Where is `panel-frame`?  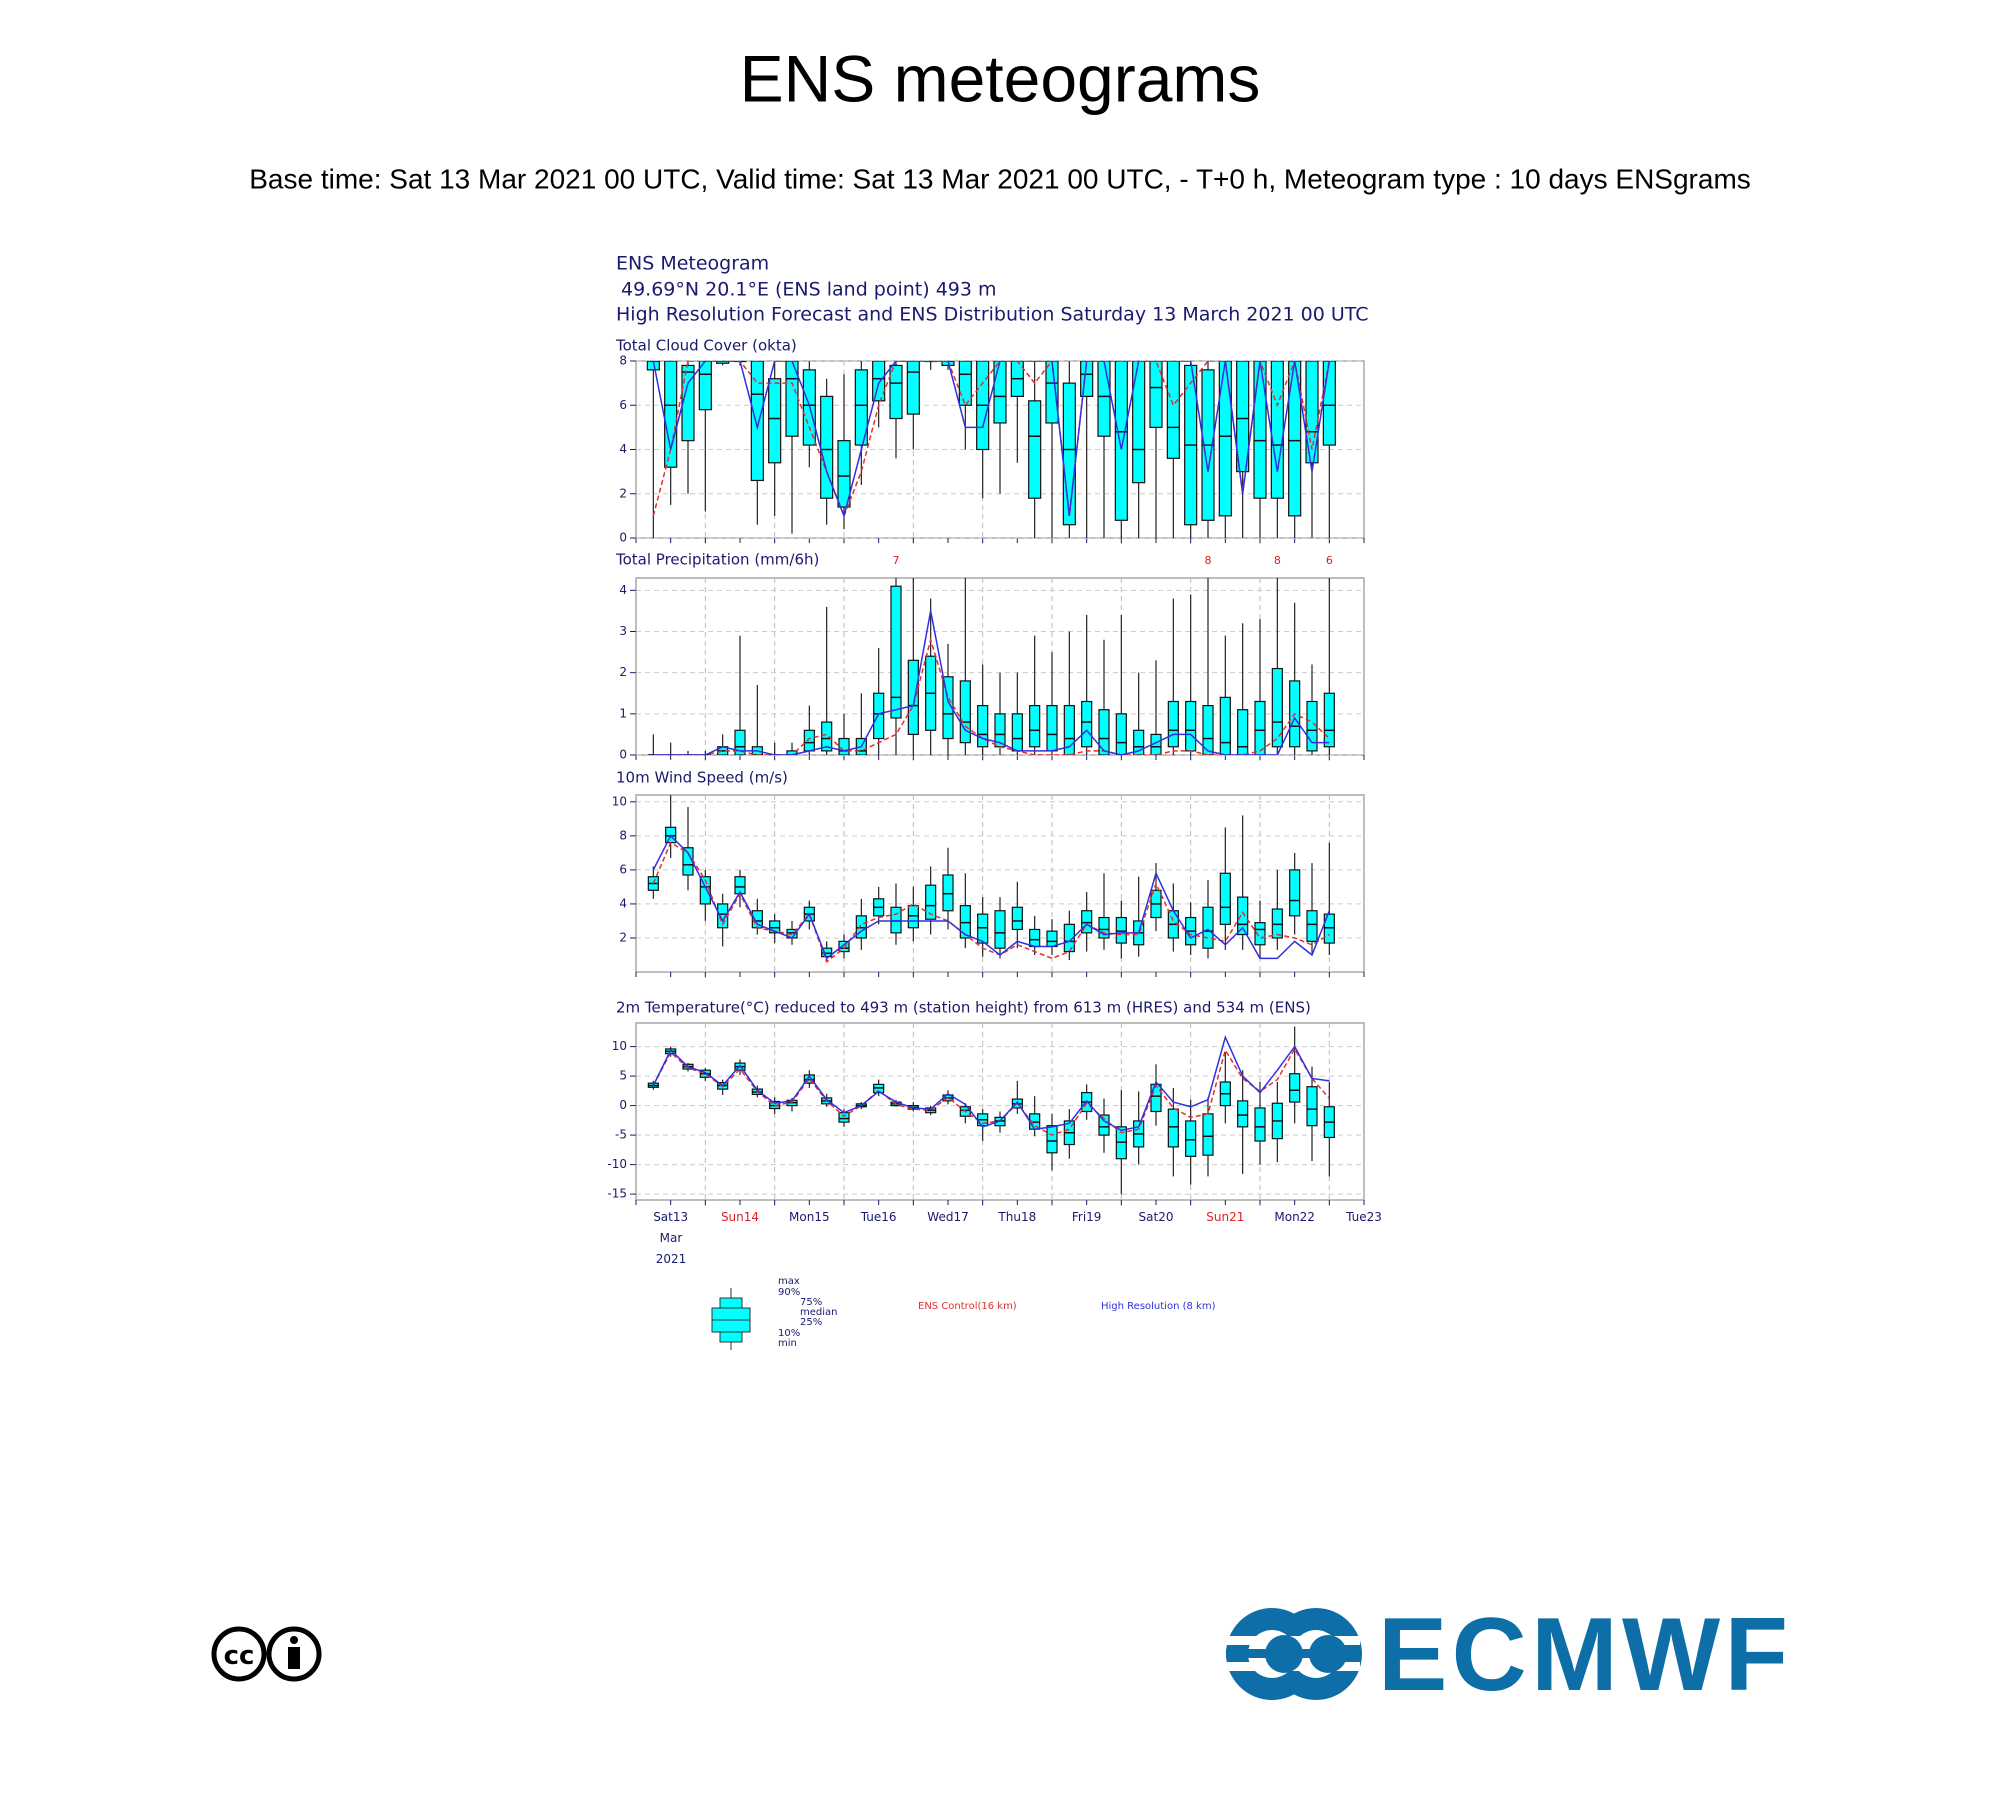 panel-frame is located at coordinates (1000, 1111).